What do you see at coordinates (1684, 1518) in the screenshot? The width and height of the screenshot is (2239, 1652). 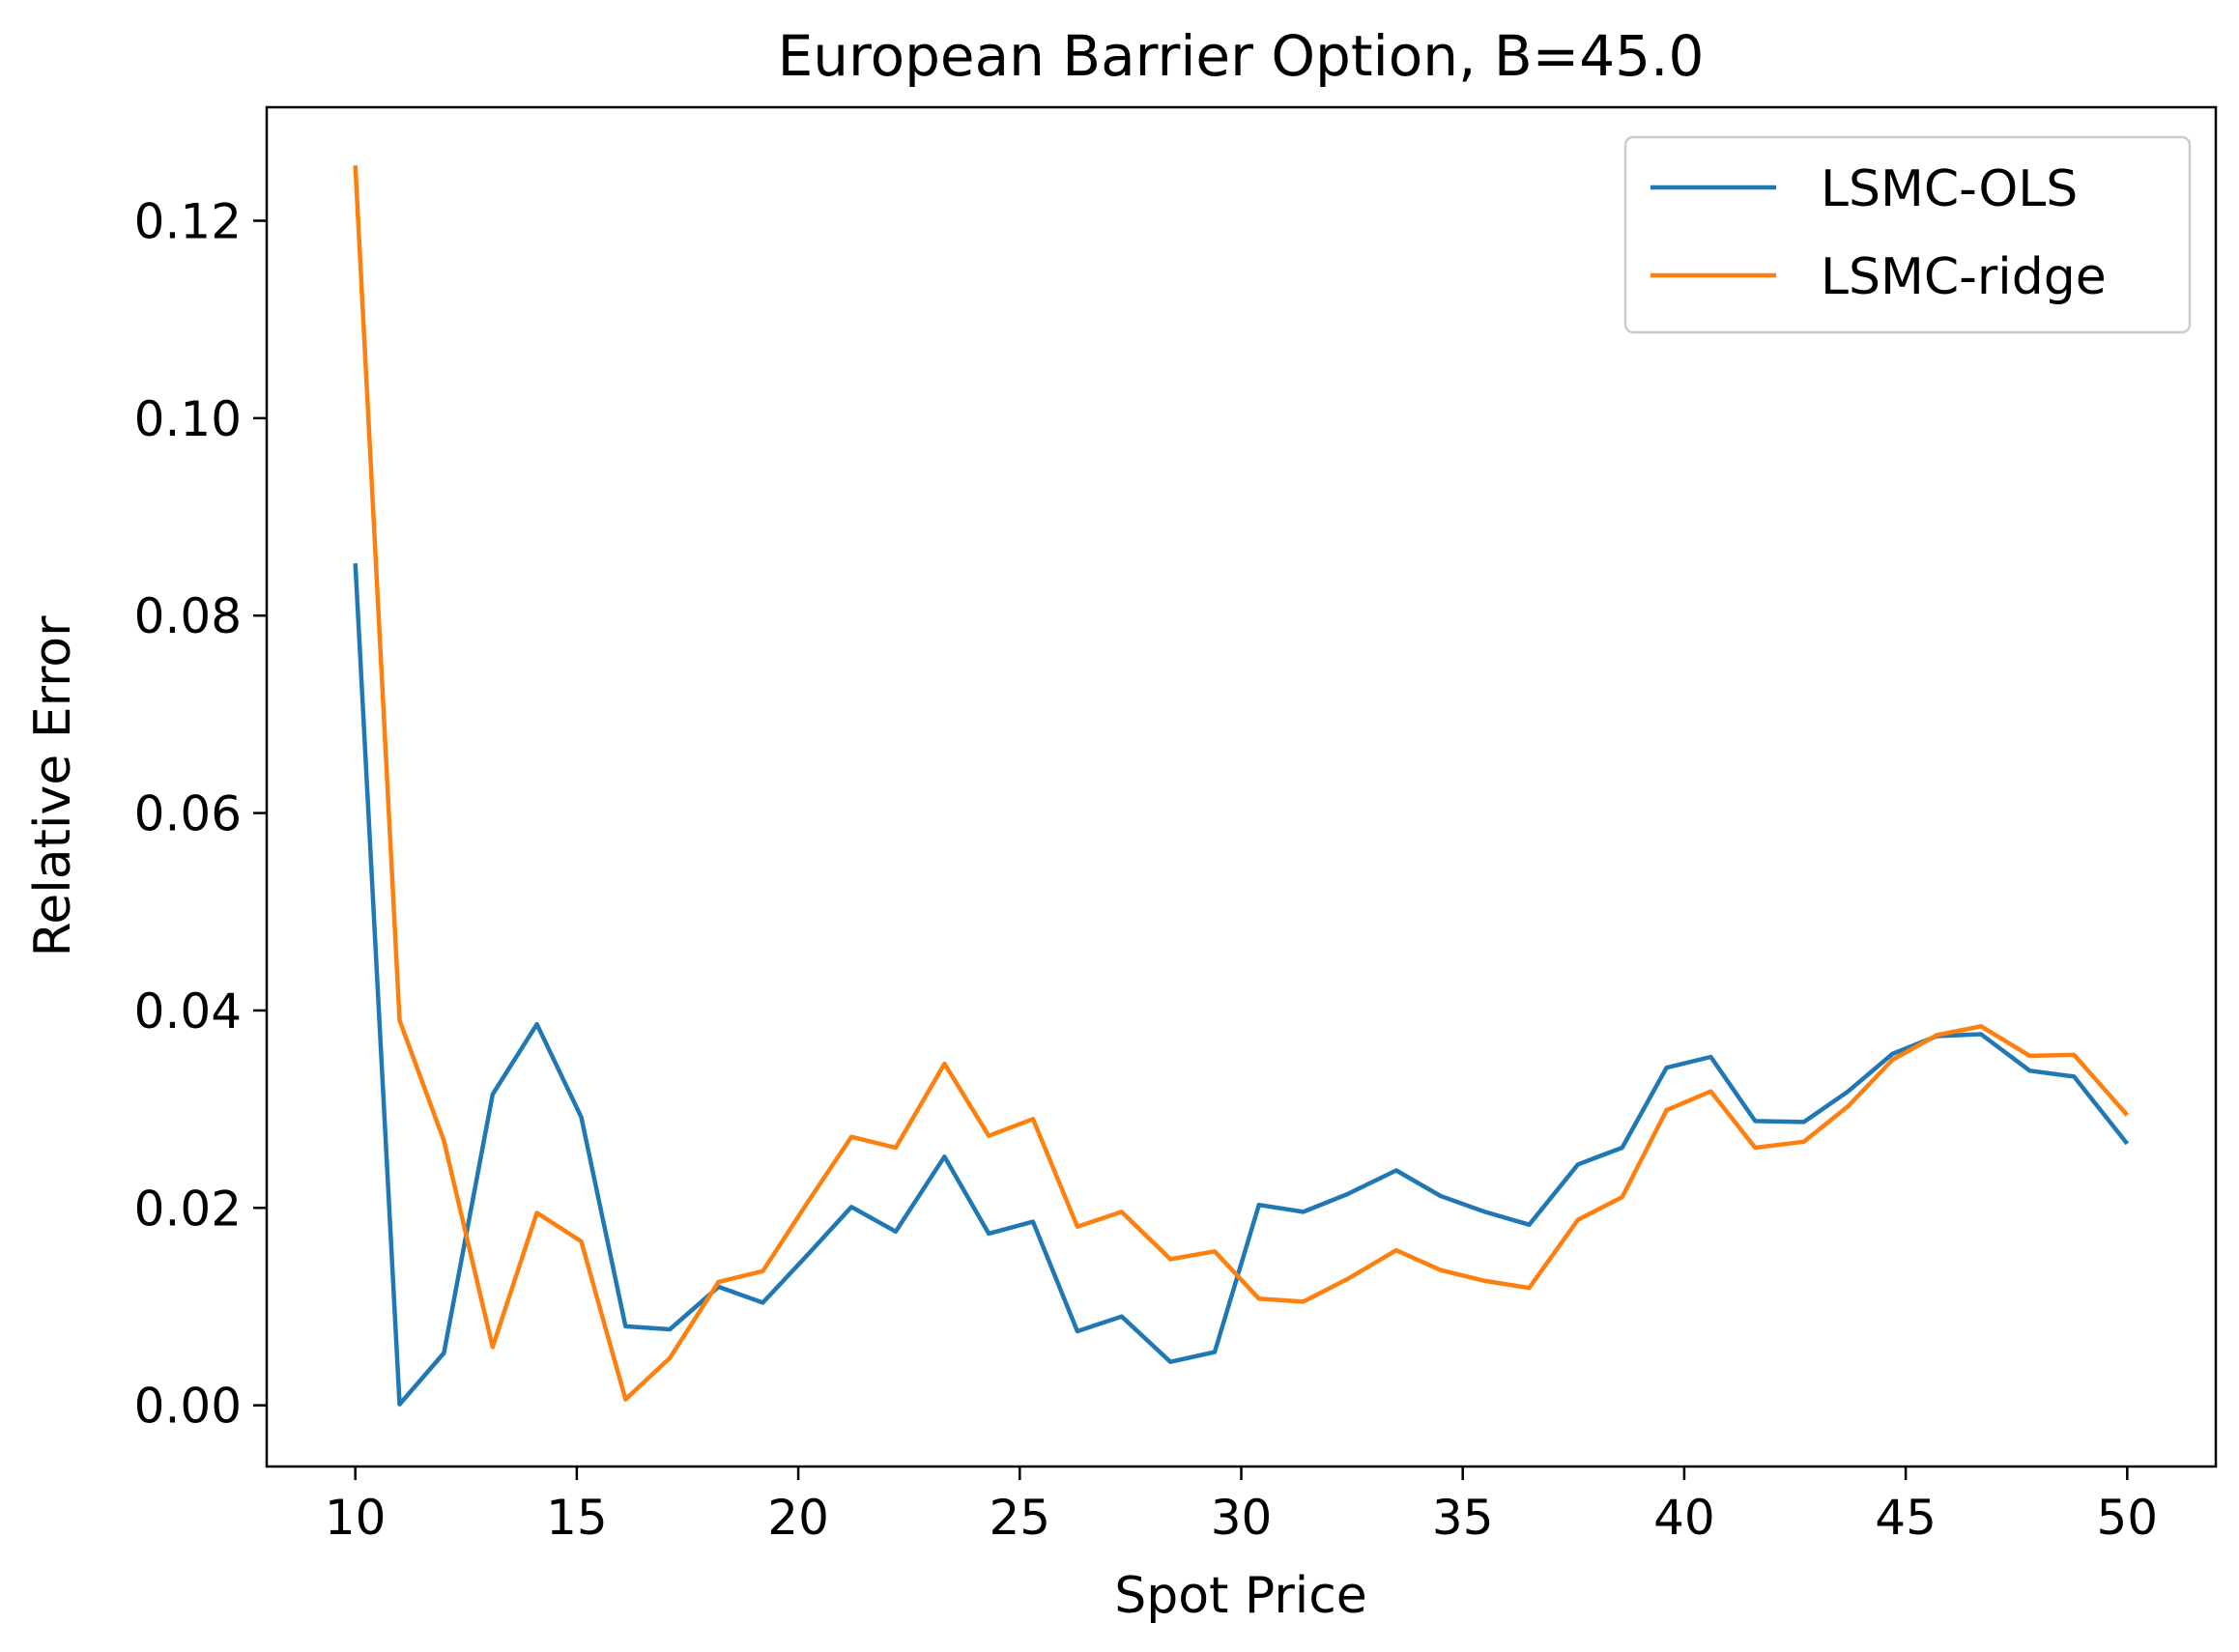 I see `x-tick-label: 40` at bounding box center [1684, 1518].